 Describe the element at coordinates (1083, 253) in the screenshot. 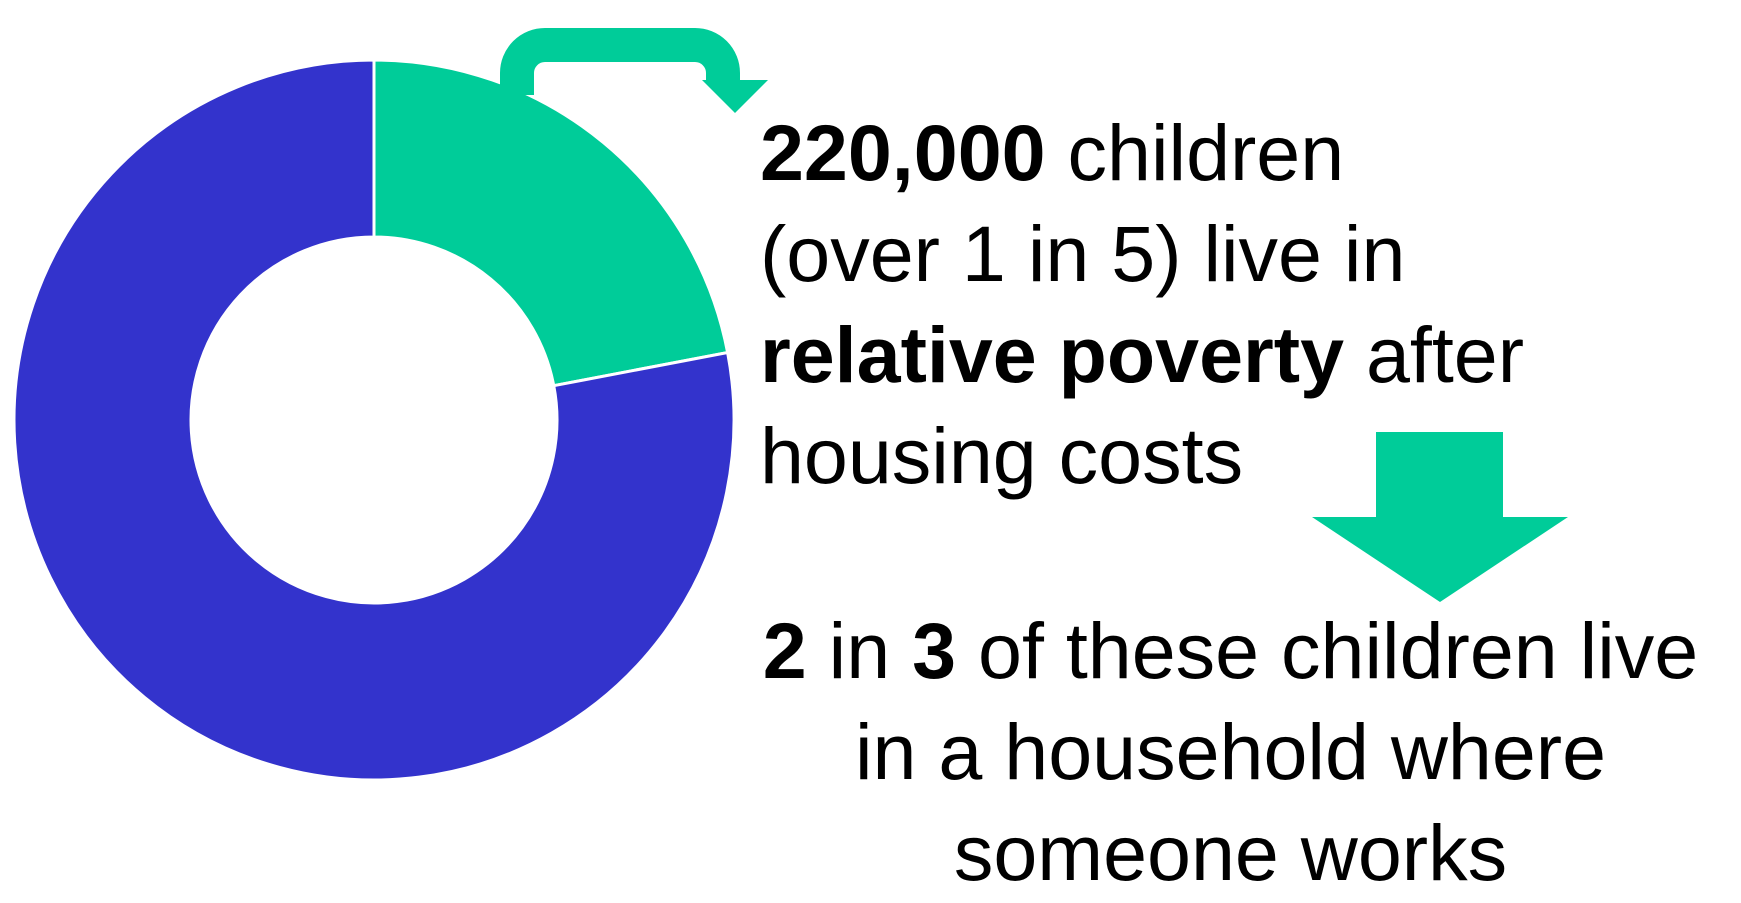

I see `statement1-line2: (over 1 in 5) live in` at that location.